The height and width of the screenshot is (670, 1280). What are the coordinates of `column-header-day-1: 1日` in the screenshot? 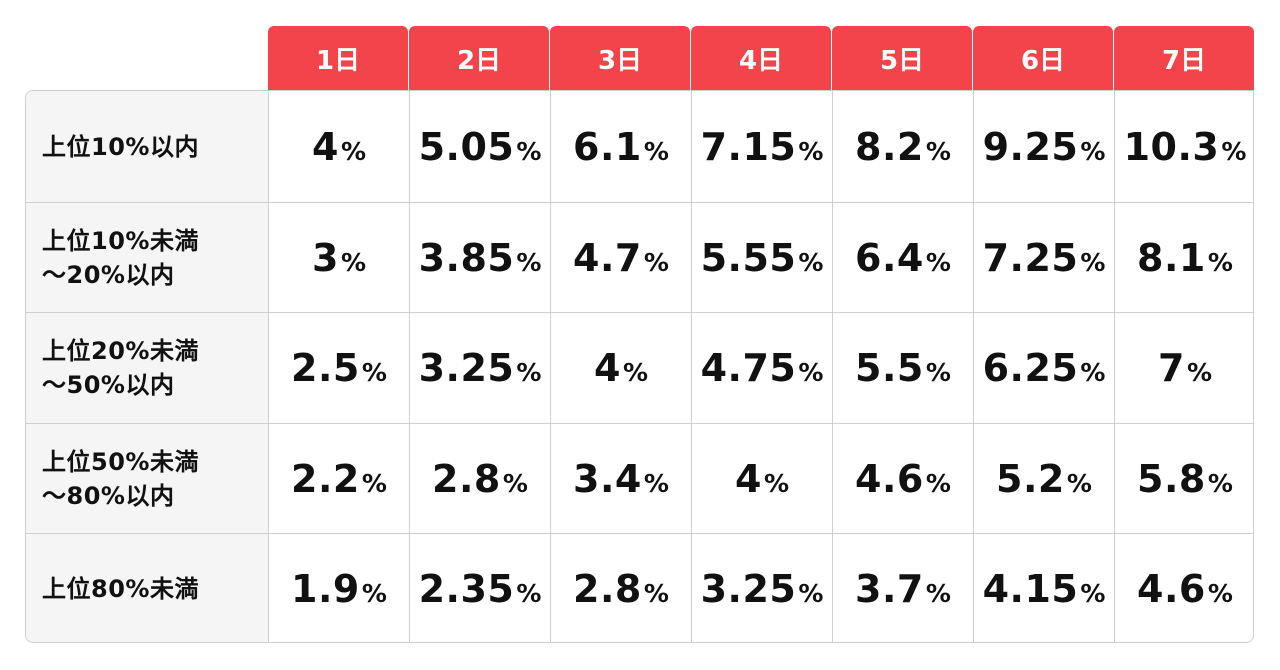 It's located at (338, 58).